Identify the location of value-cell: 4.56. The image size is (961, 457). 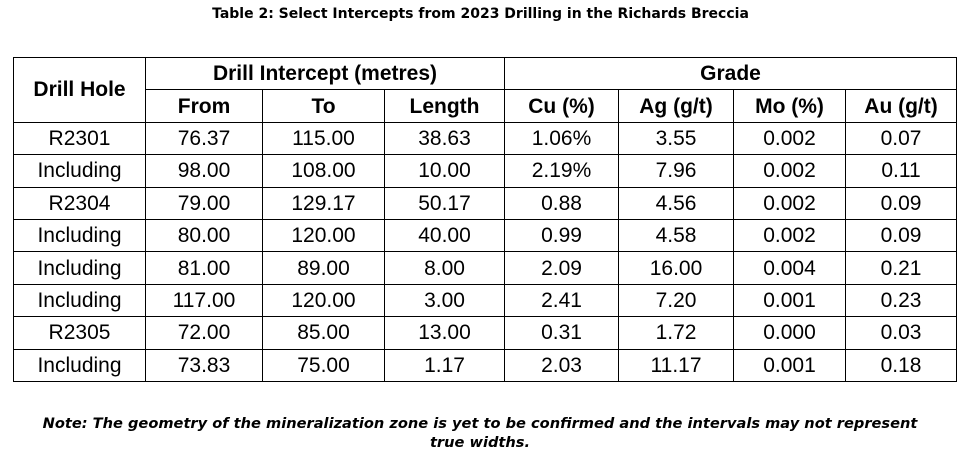
(676, 203).